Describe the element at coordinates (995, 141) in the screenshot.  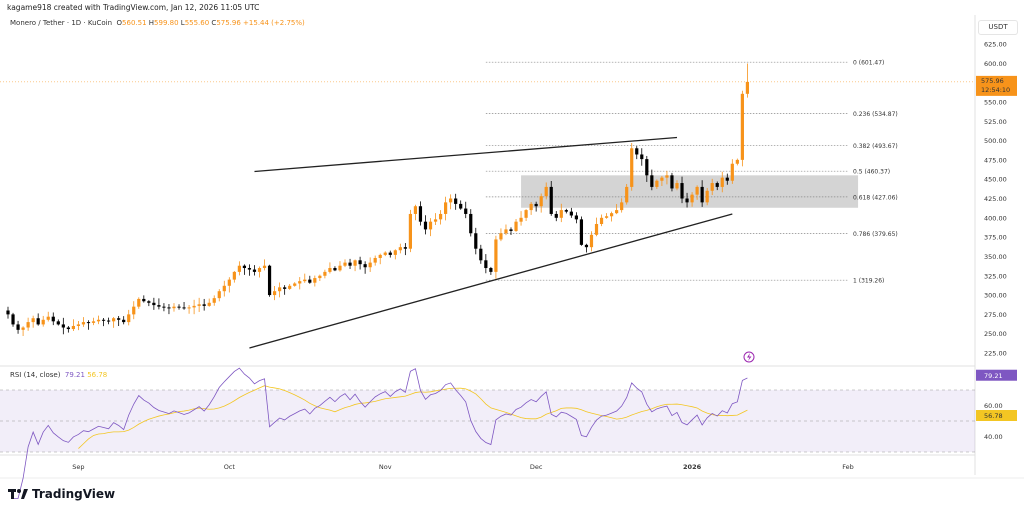
I see `price-tick: 500.00` at that location.